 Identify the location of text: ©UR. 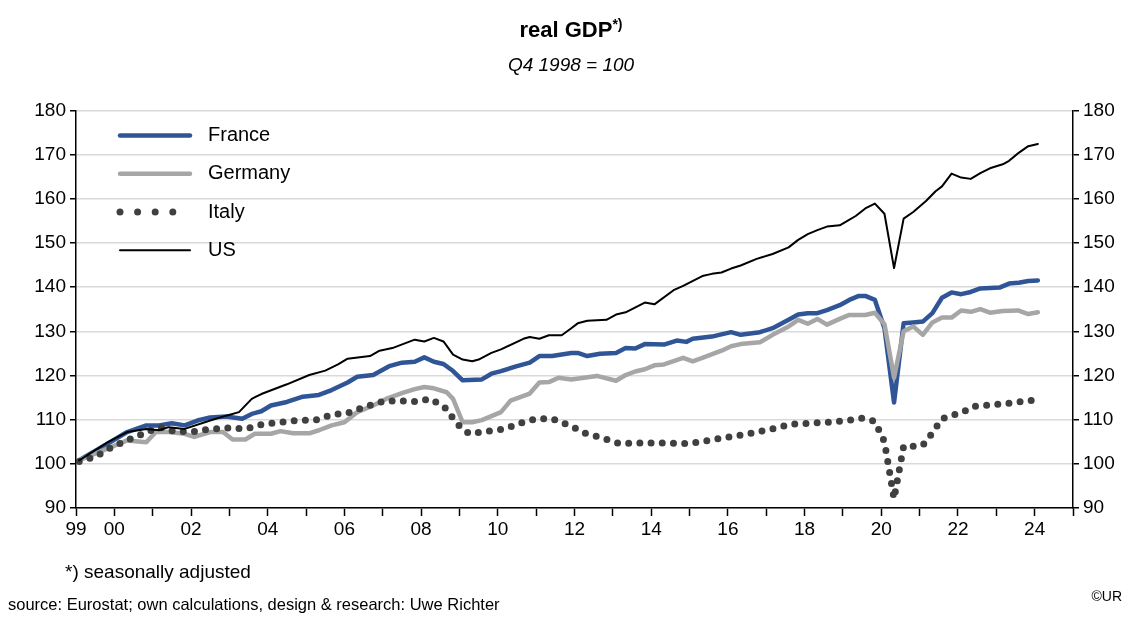
(1106, 596).